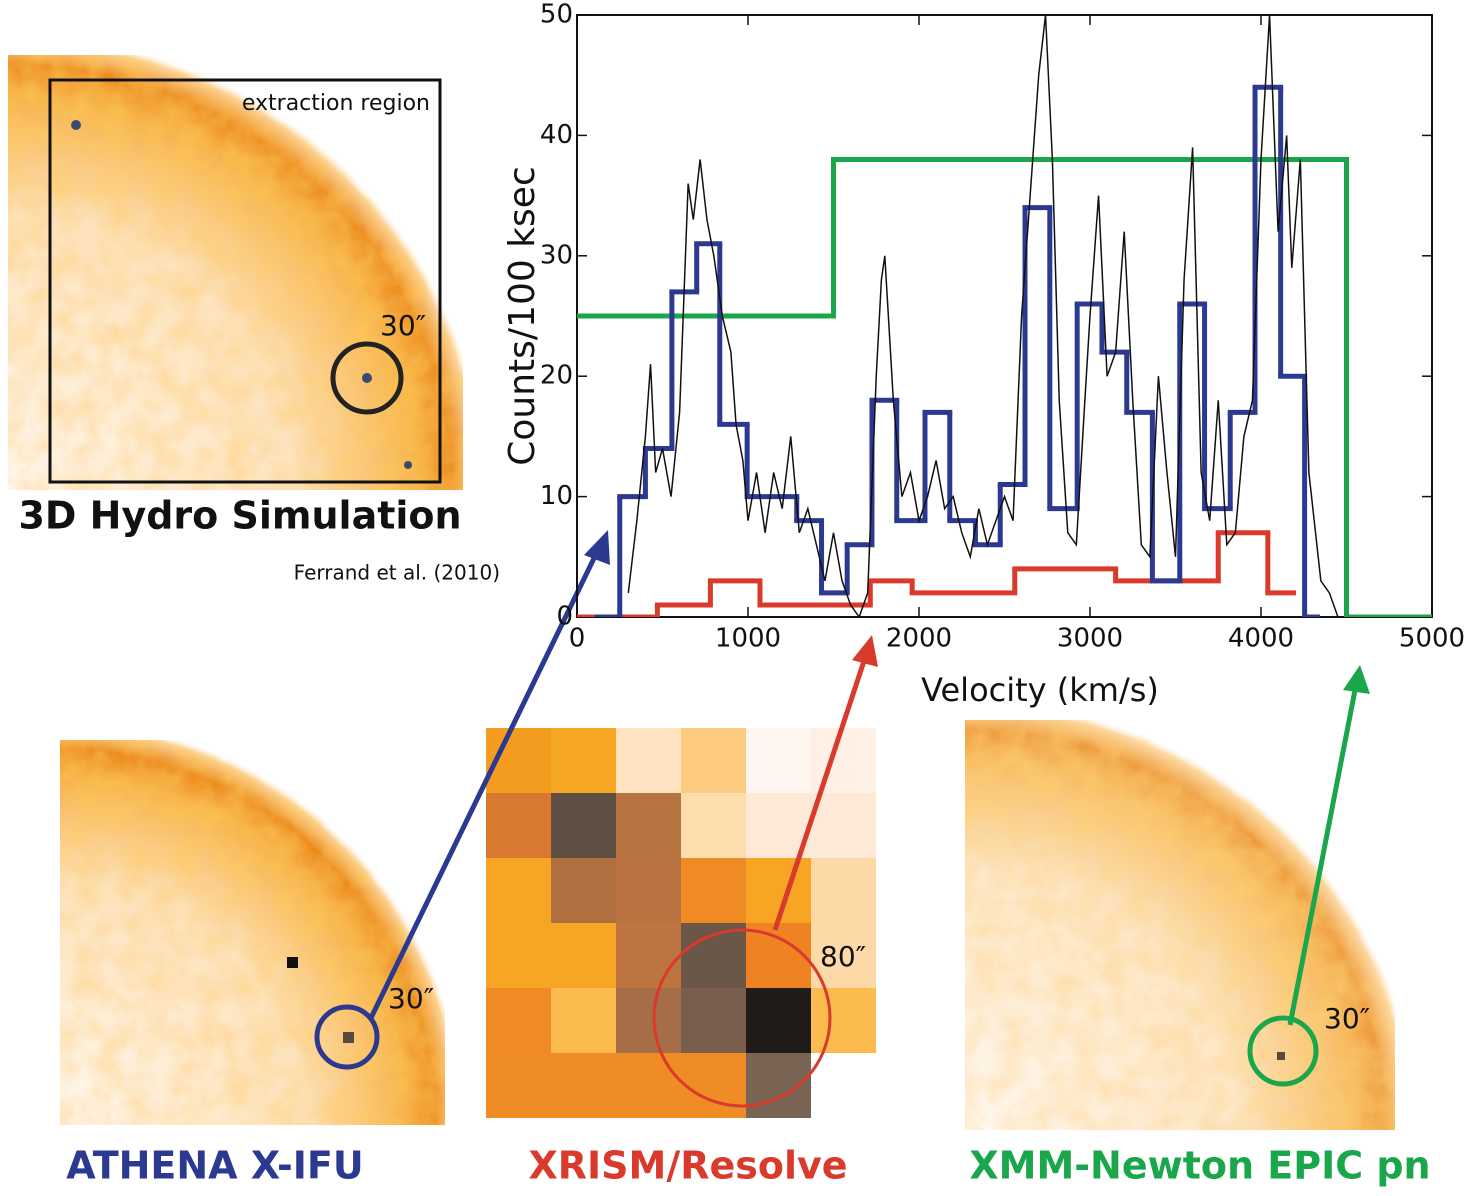  I want to click on y-tick-label: 10, so click(556, 496).